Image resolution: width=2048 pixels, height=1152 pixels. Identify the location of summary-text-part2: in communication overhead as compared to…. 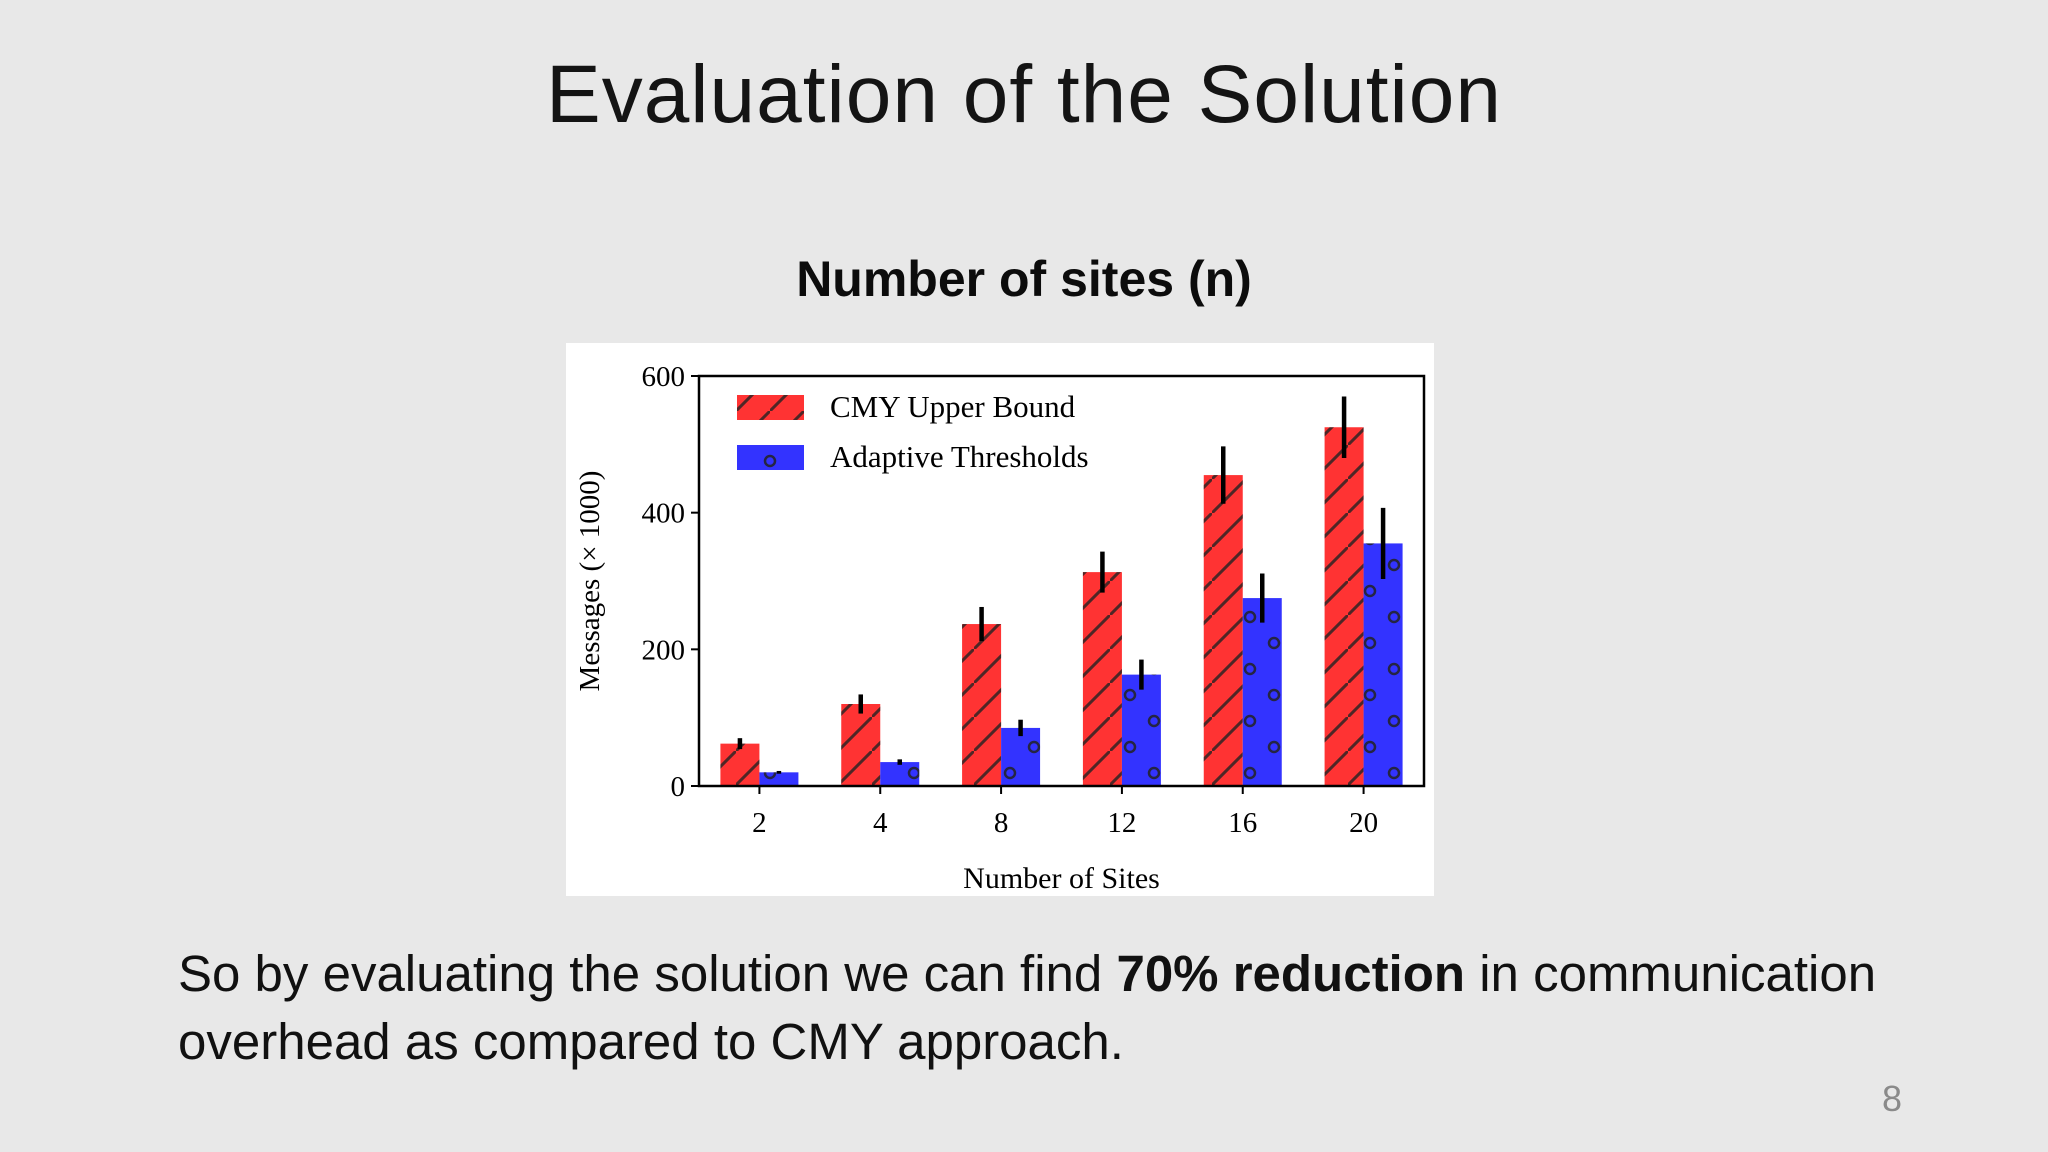
(1027, 1007).